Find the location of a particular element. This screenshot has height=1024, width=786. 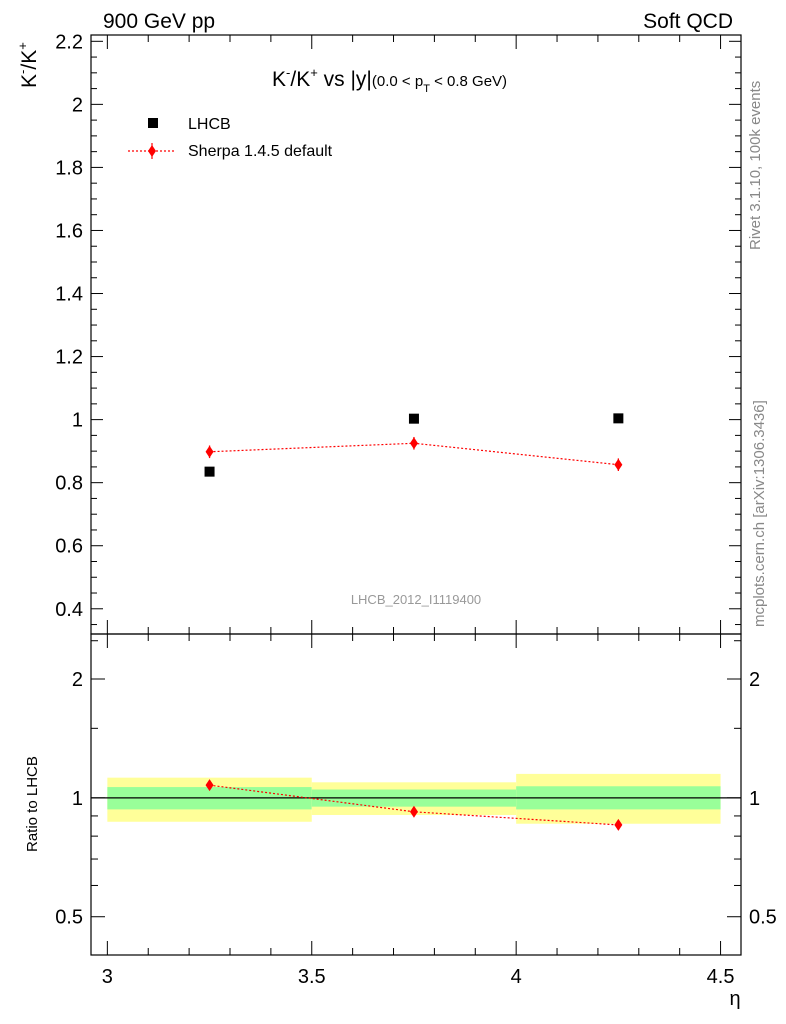

main-ytick-label: 2.2 is located at coordinates (69, 42).